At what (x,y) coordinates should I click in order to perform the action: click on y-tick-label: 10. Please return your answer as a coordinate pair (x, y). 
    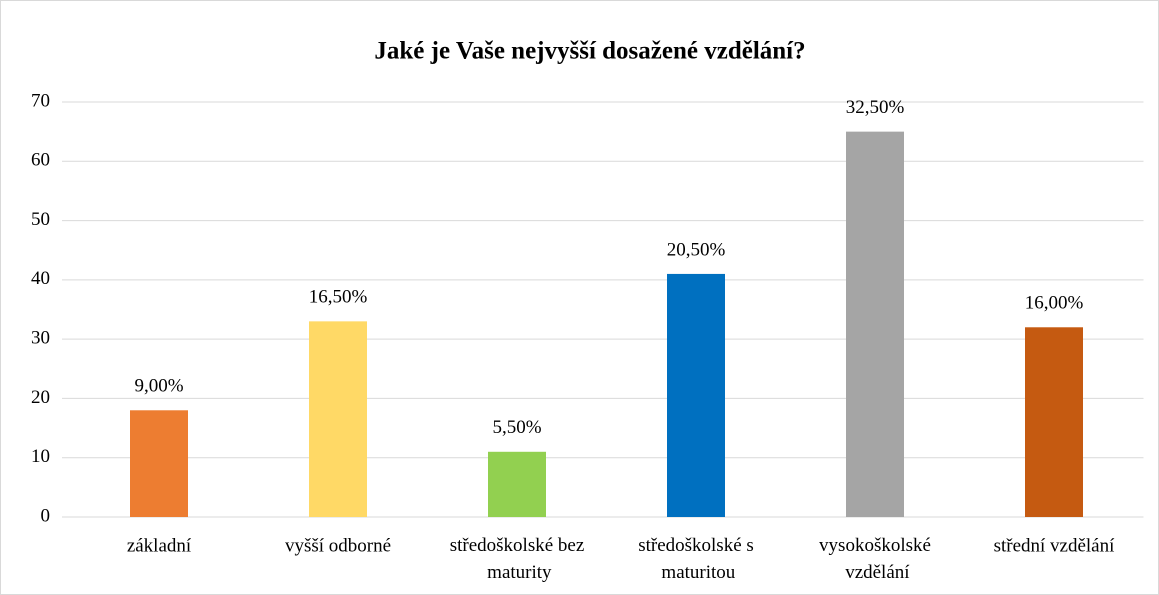
    Looking at the image, I should click on (40, 456).